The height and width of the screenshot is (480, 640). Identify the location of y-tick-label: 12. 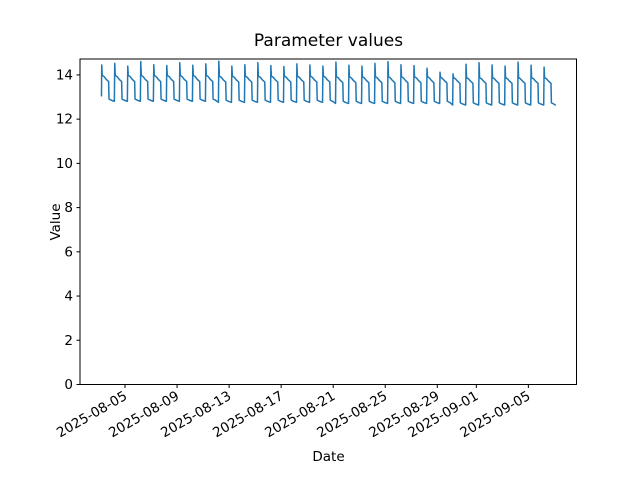
(64, 120).